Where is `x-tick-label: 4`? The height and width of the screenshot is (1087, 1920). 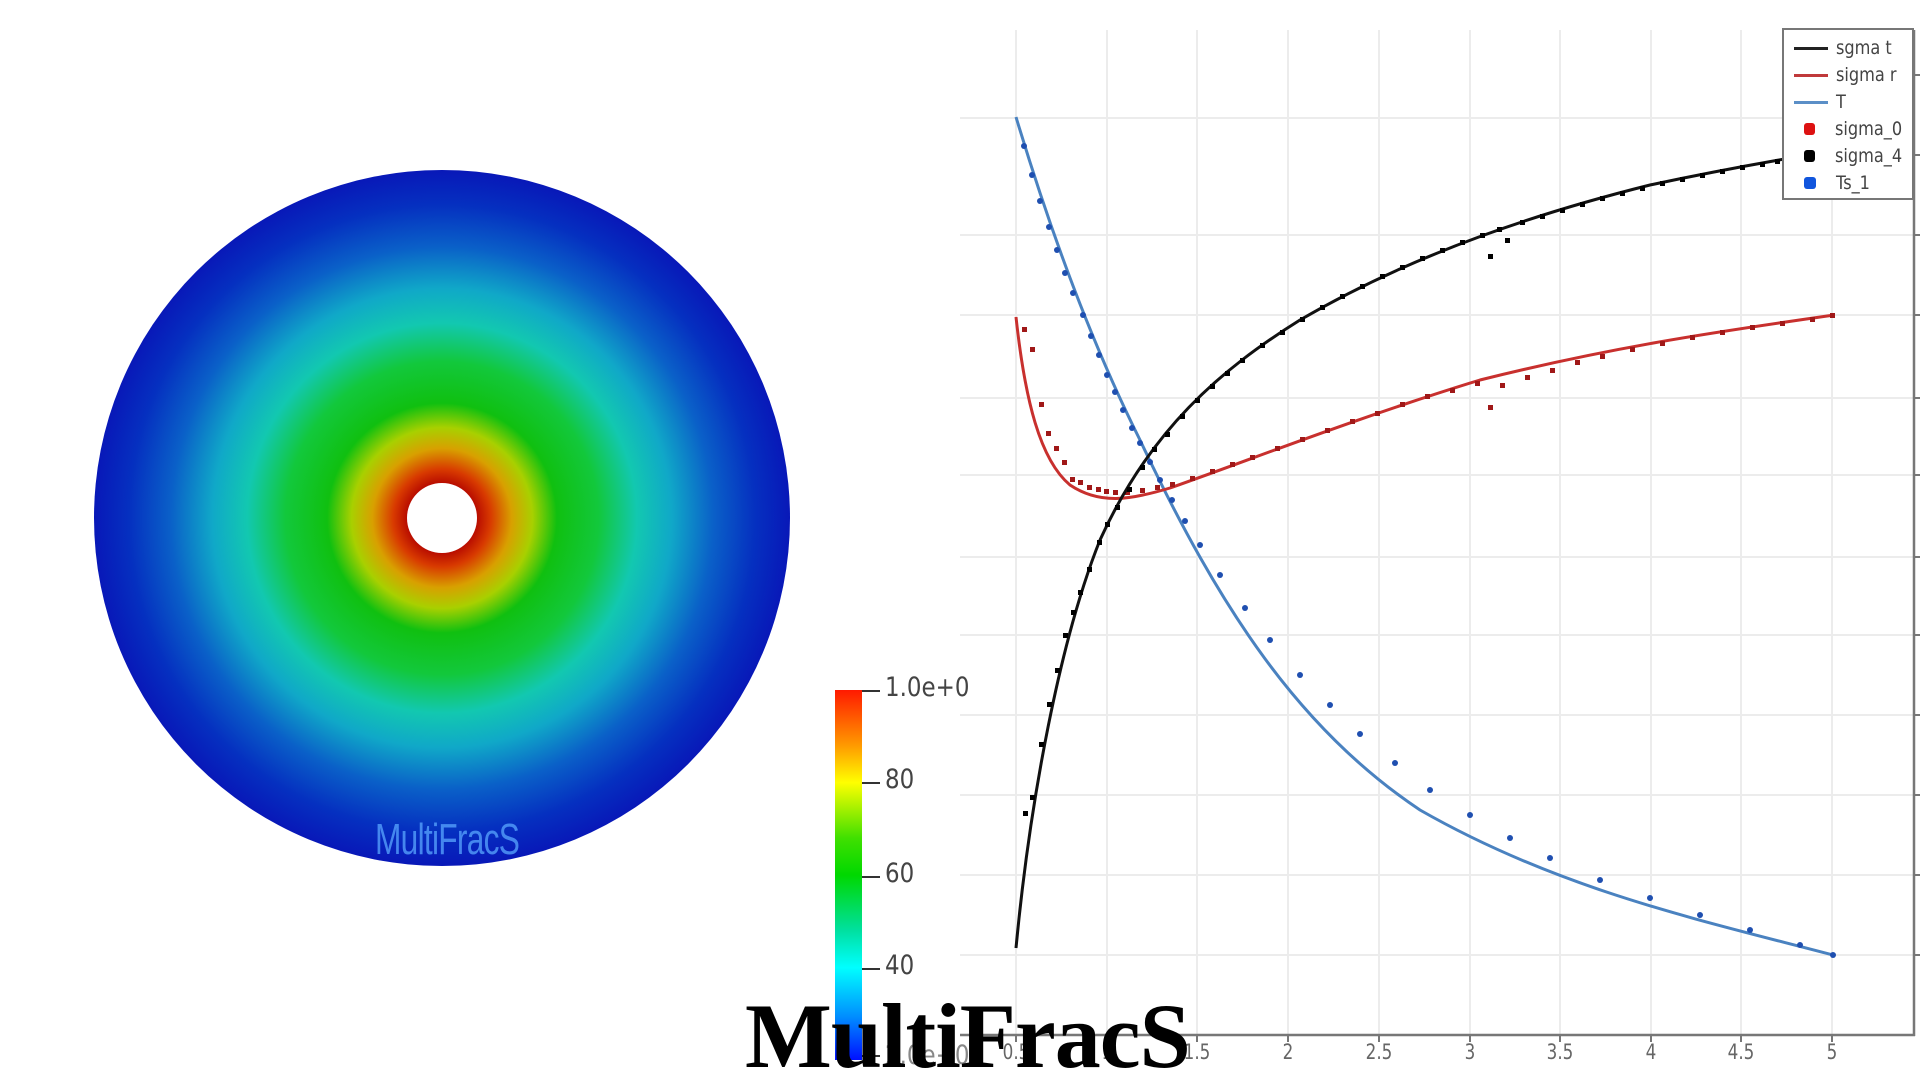
x-tick-label: 4 is located at coordinates (1651, 1052).